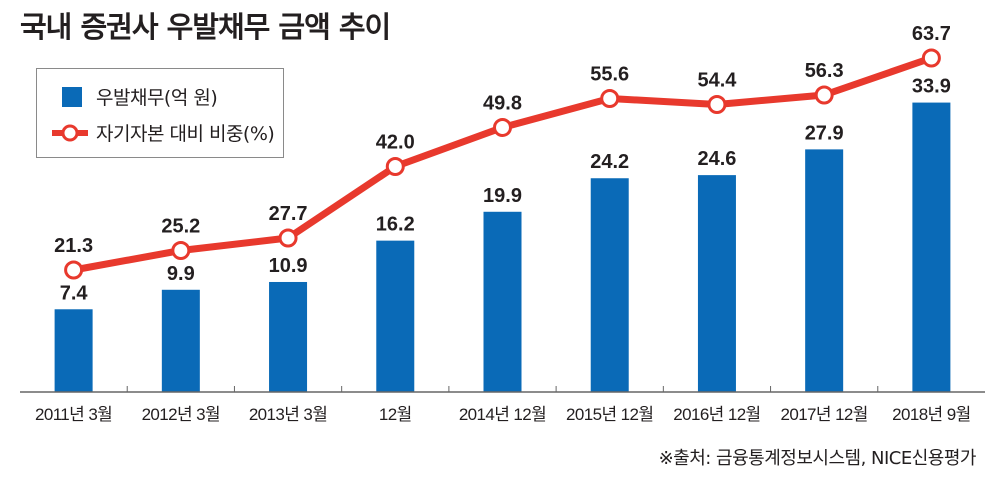 Image resolution: width=1000 pixels, height=478 pixels. What do you see at coordinates (288, 266) in the screenshot?
I see `bar-value-label: 10.9` at bounding box center [288, 266].